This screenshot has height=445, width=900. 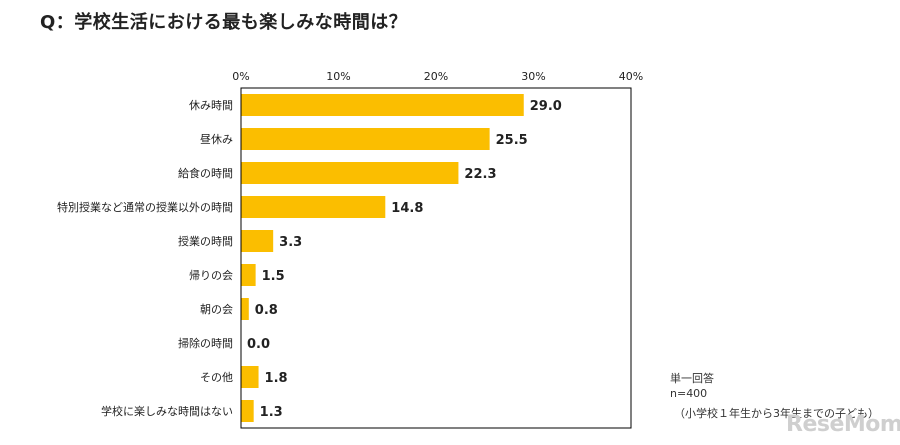 What do you see at coordinates (216, 309) in the screenshot?
I see `category-label: 朝の会` at bounding box center [216, 309].